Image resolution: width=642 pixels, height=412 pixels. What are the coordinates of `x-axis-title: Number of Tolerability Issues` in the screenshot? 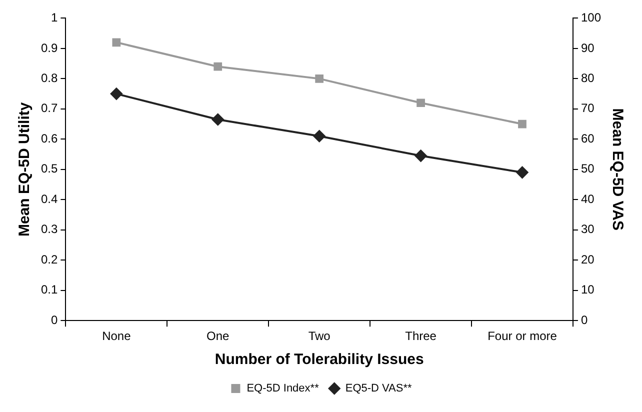 It's located at (319, 359).